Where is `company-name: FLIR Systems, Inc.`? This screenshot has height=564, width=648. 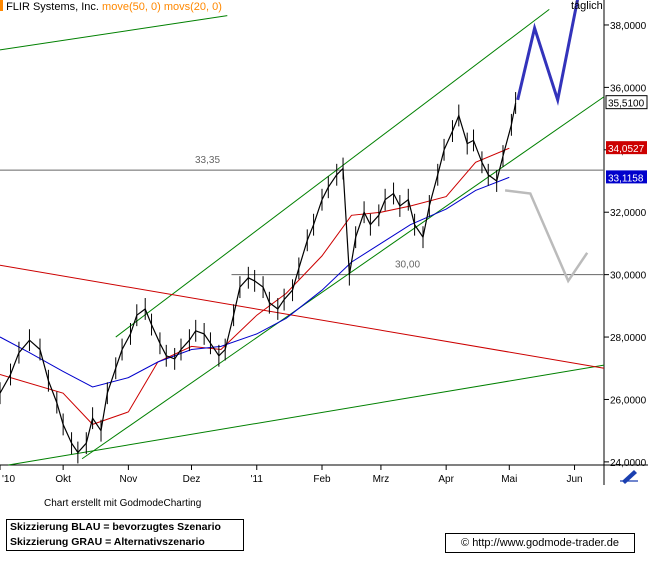 company-name: FLIR Systems, Inc. is located at coordinates (52, 7).